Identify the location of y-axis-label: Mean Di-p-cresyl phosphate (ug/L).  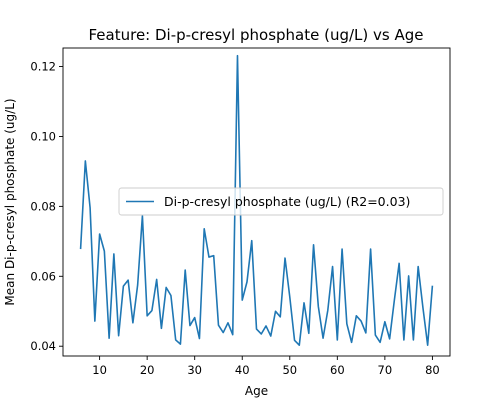
(10, 201).